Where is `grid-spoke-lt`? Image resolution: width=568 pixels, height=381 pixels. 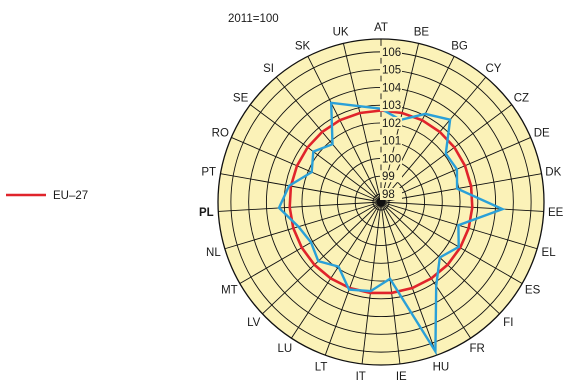
grid-spoke-lt is located at coordinates (353, 278).